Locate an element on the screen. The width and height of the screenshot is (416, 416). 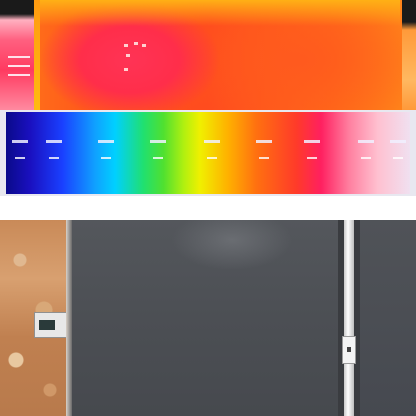
palette-tick-marks is located at coordinates (208, 165).